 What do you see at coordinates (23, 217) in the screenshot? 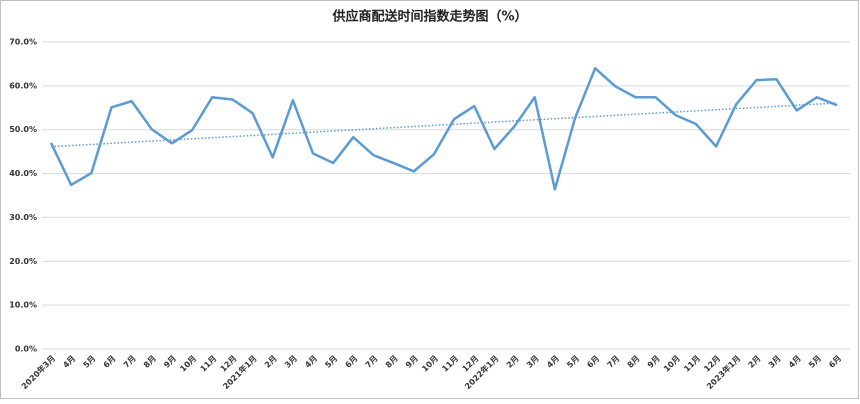
I see `y-tick-label: 30.0%` at bounding box center [23, 217].